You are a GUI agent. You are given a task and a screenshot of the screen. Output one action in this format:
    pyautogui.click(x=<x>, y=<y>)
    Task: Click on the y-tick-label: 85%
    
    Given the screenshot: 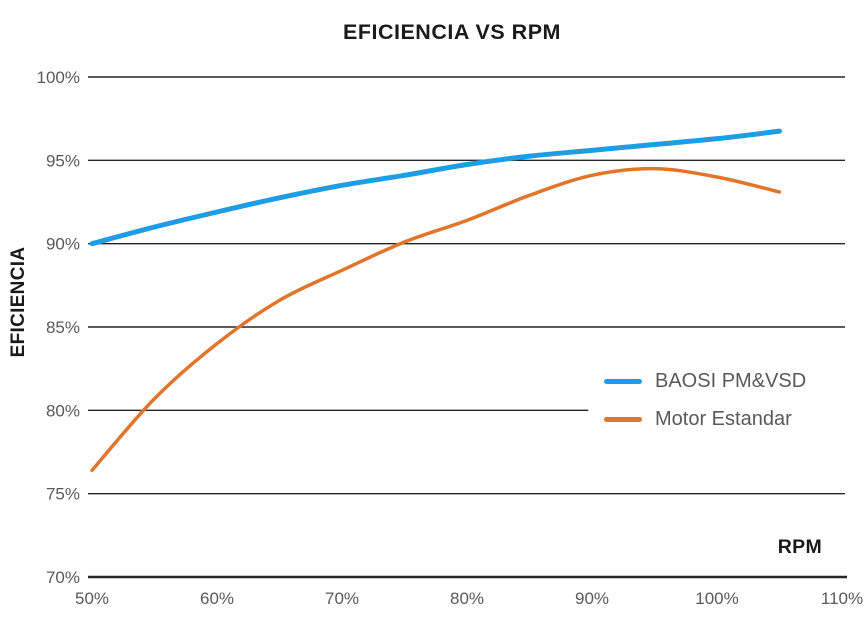 What is the action you would take?
    pyautogui.click(x=63, y=327)
    